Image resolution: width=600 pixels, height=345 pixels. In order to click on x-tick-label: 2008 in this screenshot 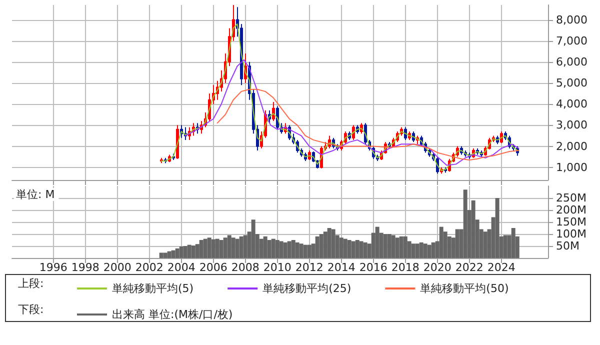, I will do `click(245, 267)`.